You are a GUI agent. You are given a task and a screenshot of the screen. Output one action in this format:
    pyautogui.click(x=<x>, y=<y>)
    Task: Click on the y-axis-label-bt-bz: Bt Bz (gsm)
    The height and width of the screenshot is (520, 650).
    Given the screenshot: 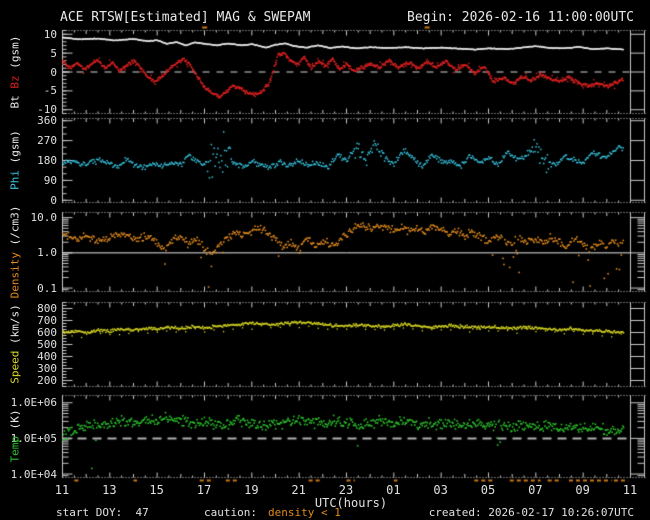 What is the action you would take?
    pyautogui.click(x=15, y=71)
    